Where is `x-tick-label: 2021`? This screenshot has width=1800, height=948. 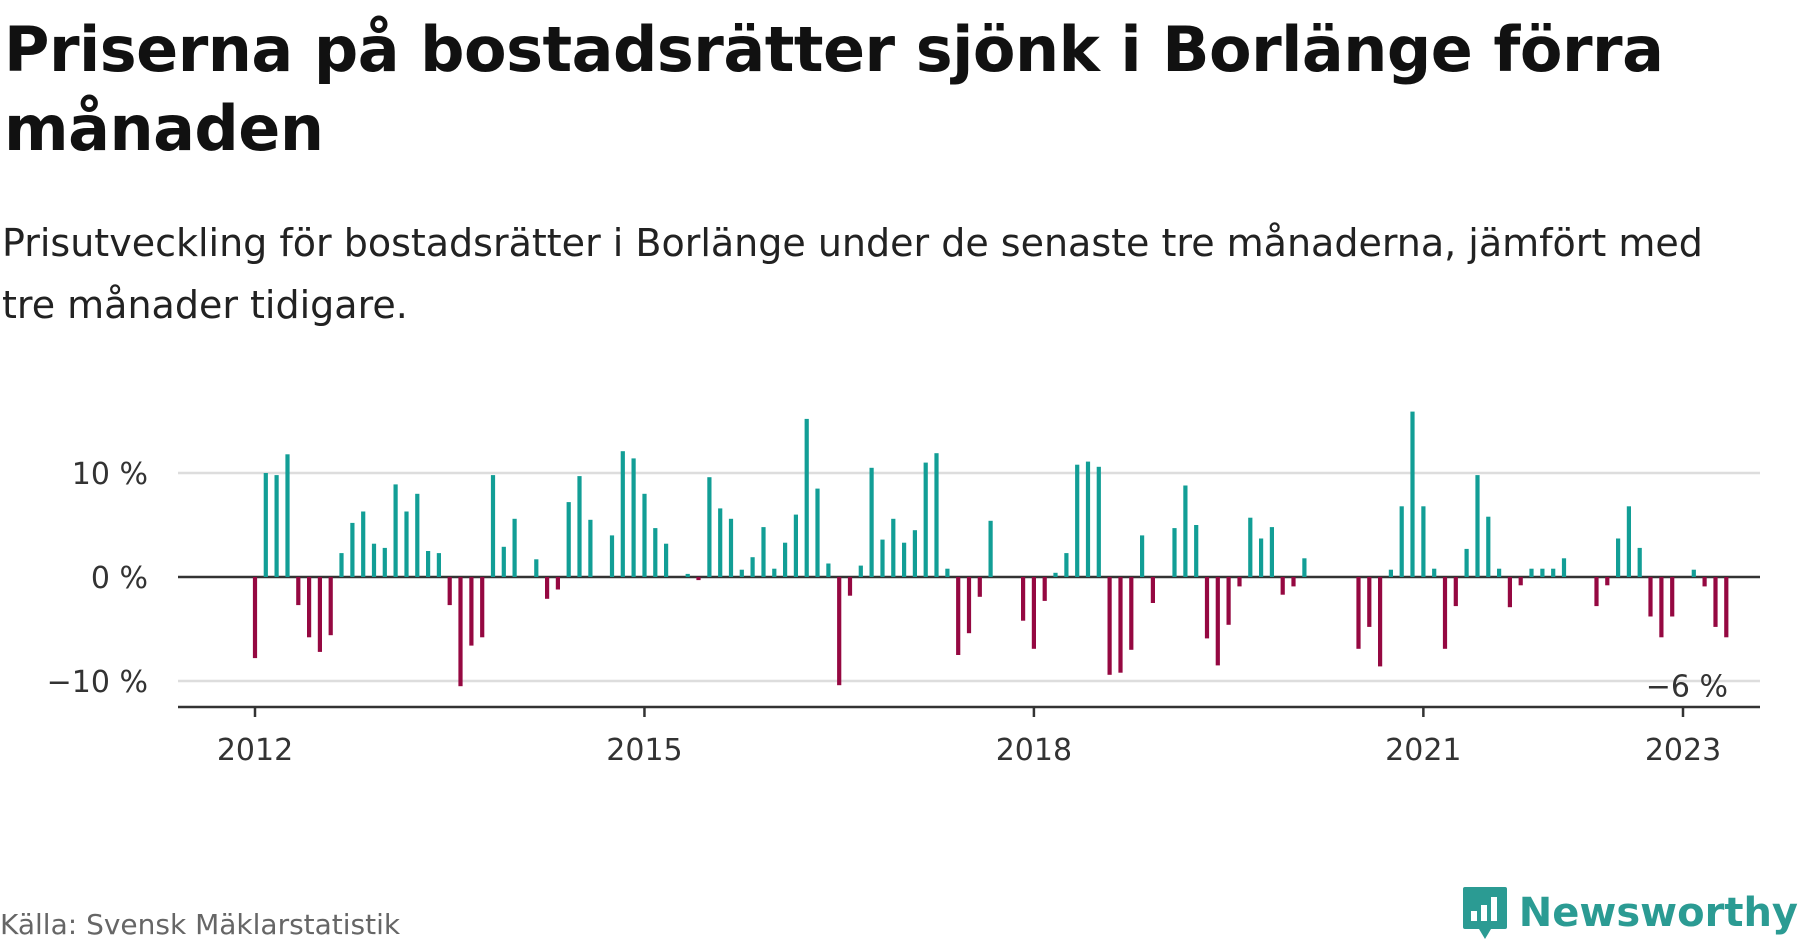
x-tick-label: 2021 is located at coordinates (1423, 750).